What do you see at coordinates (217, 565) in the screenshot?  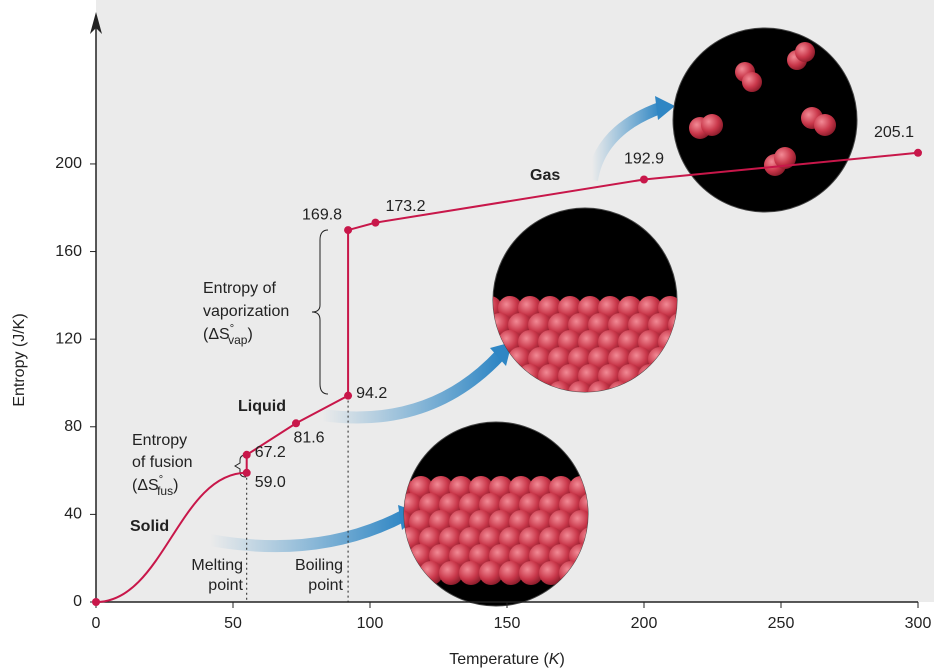 I see `annotation: Melting` at bounding box center [217, 565].